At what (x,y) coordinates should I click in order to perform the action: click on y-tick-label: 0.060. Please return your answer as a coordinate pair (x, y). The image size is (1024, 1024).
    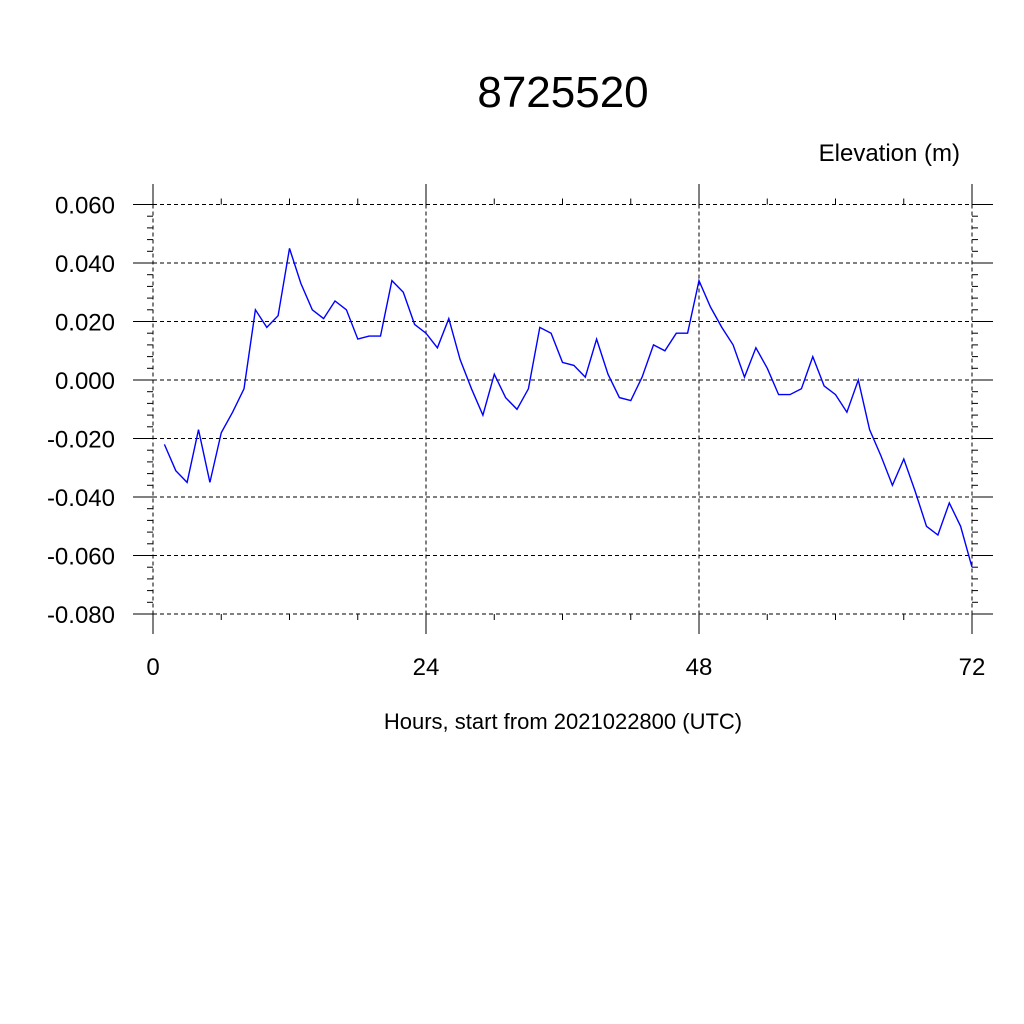
    Looking at the image, I should click on (85, 206).